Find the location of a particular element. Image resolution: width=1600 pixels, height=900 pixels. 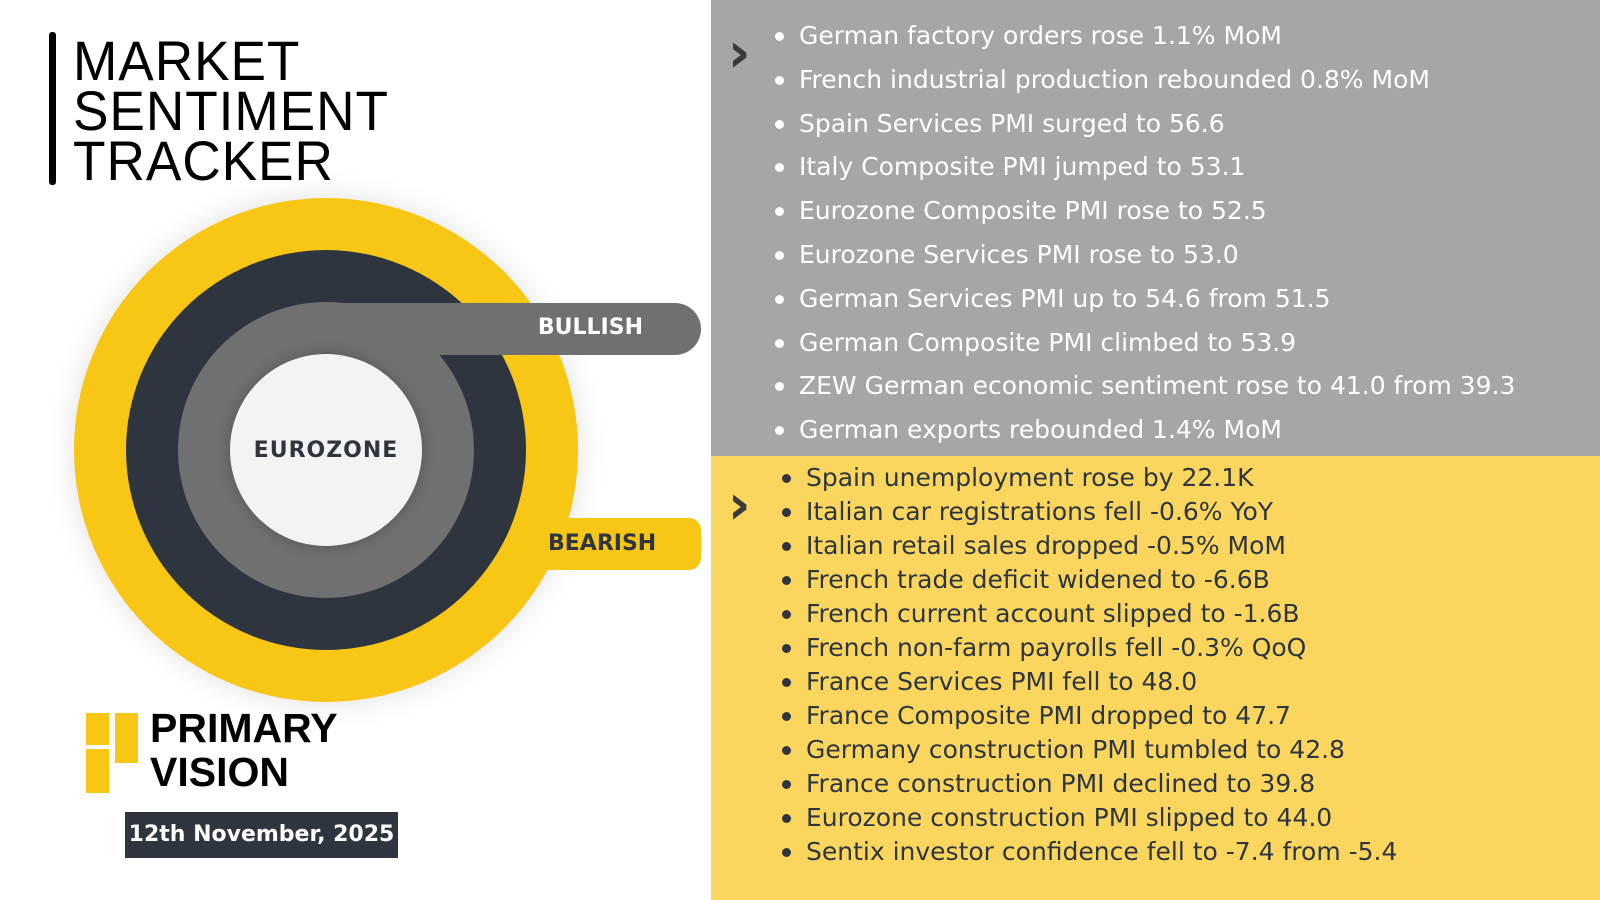

logo-mark is located at coordinates (112, 753).